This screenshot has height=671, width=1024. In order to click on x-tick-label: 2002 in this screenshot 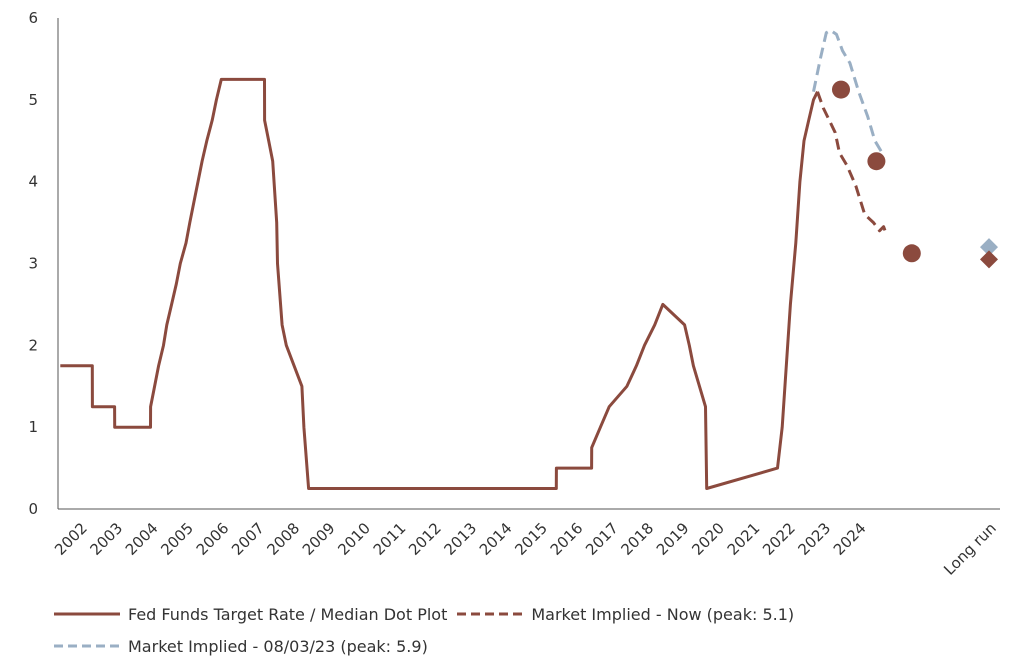, I will do `click(71, 539)`.